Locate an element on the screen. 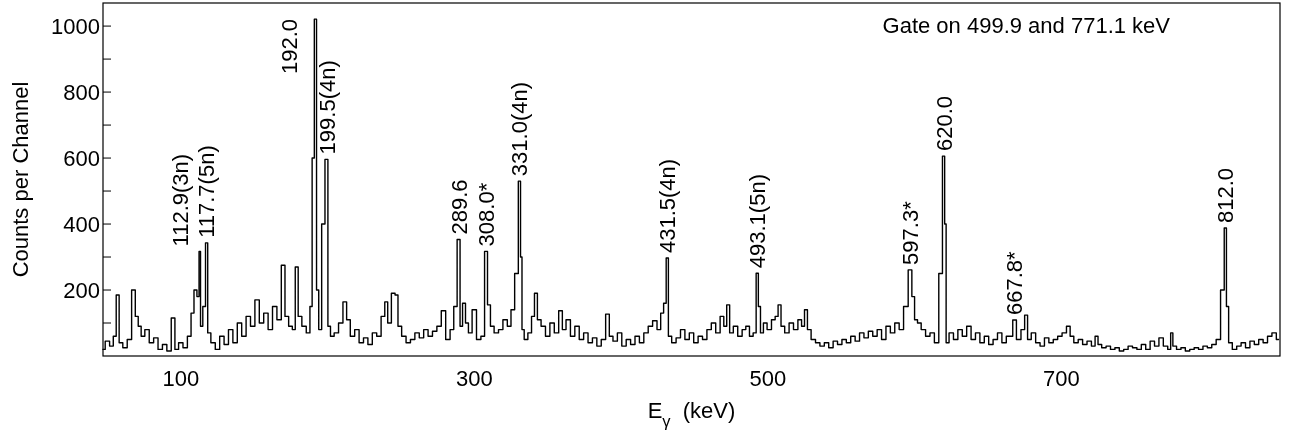  x-tick-label: 300 is located at coordinates (474, 378).